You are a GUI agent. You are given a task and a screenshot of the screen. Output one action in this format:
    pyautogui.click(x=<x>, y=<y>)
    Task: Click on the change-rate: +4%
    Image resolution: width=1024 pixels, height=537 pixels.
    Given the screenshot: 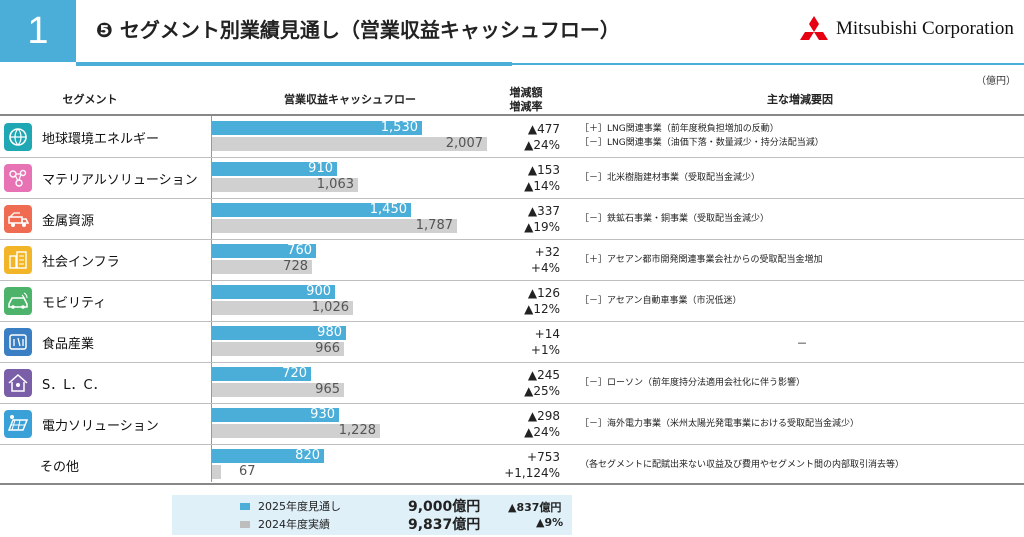 What is the action you would take?
    pyautogui.click(x=545, y=268)
    